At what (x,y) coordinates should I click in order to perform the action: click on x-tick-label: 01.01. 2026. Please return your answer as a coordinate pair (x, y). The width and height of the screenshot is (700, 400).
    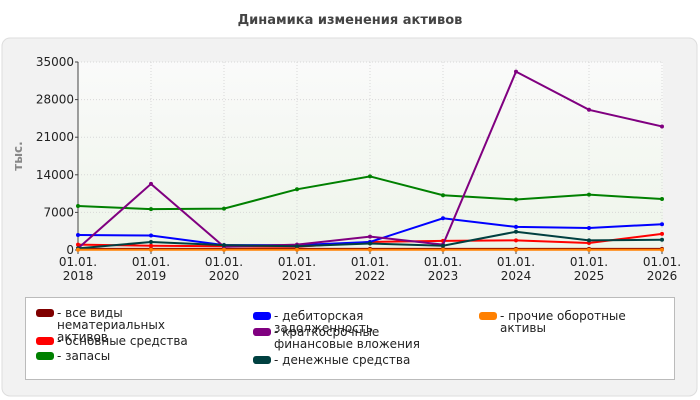
    Looking at the image, I should click on (662, 269).